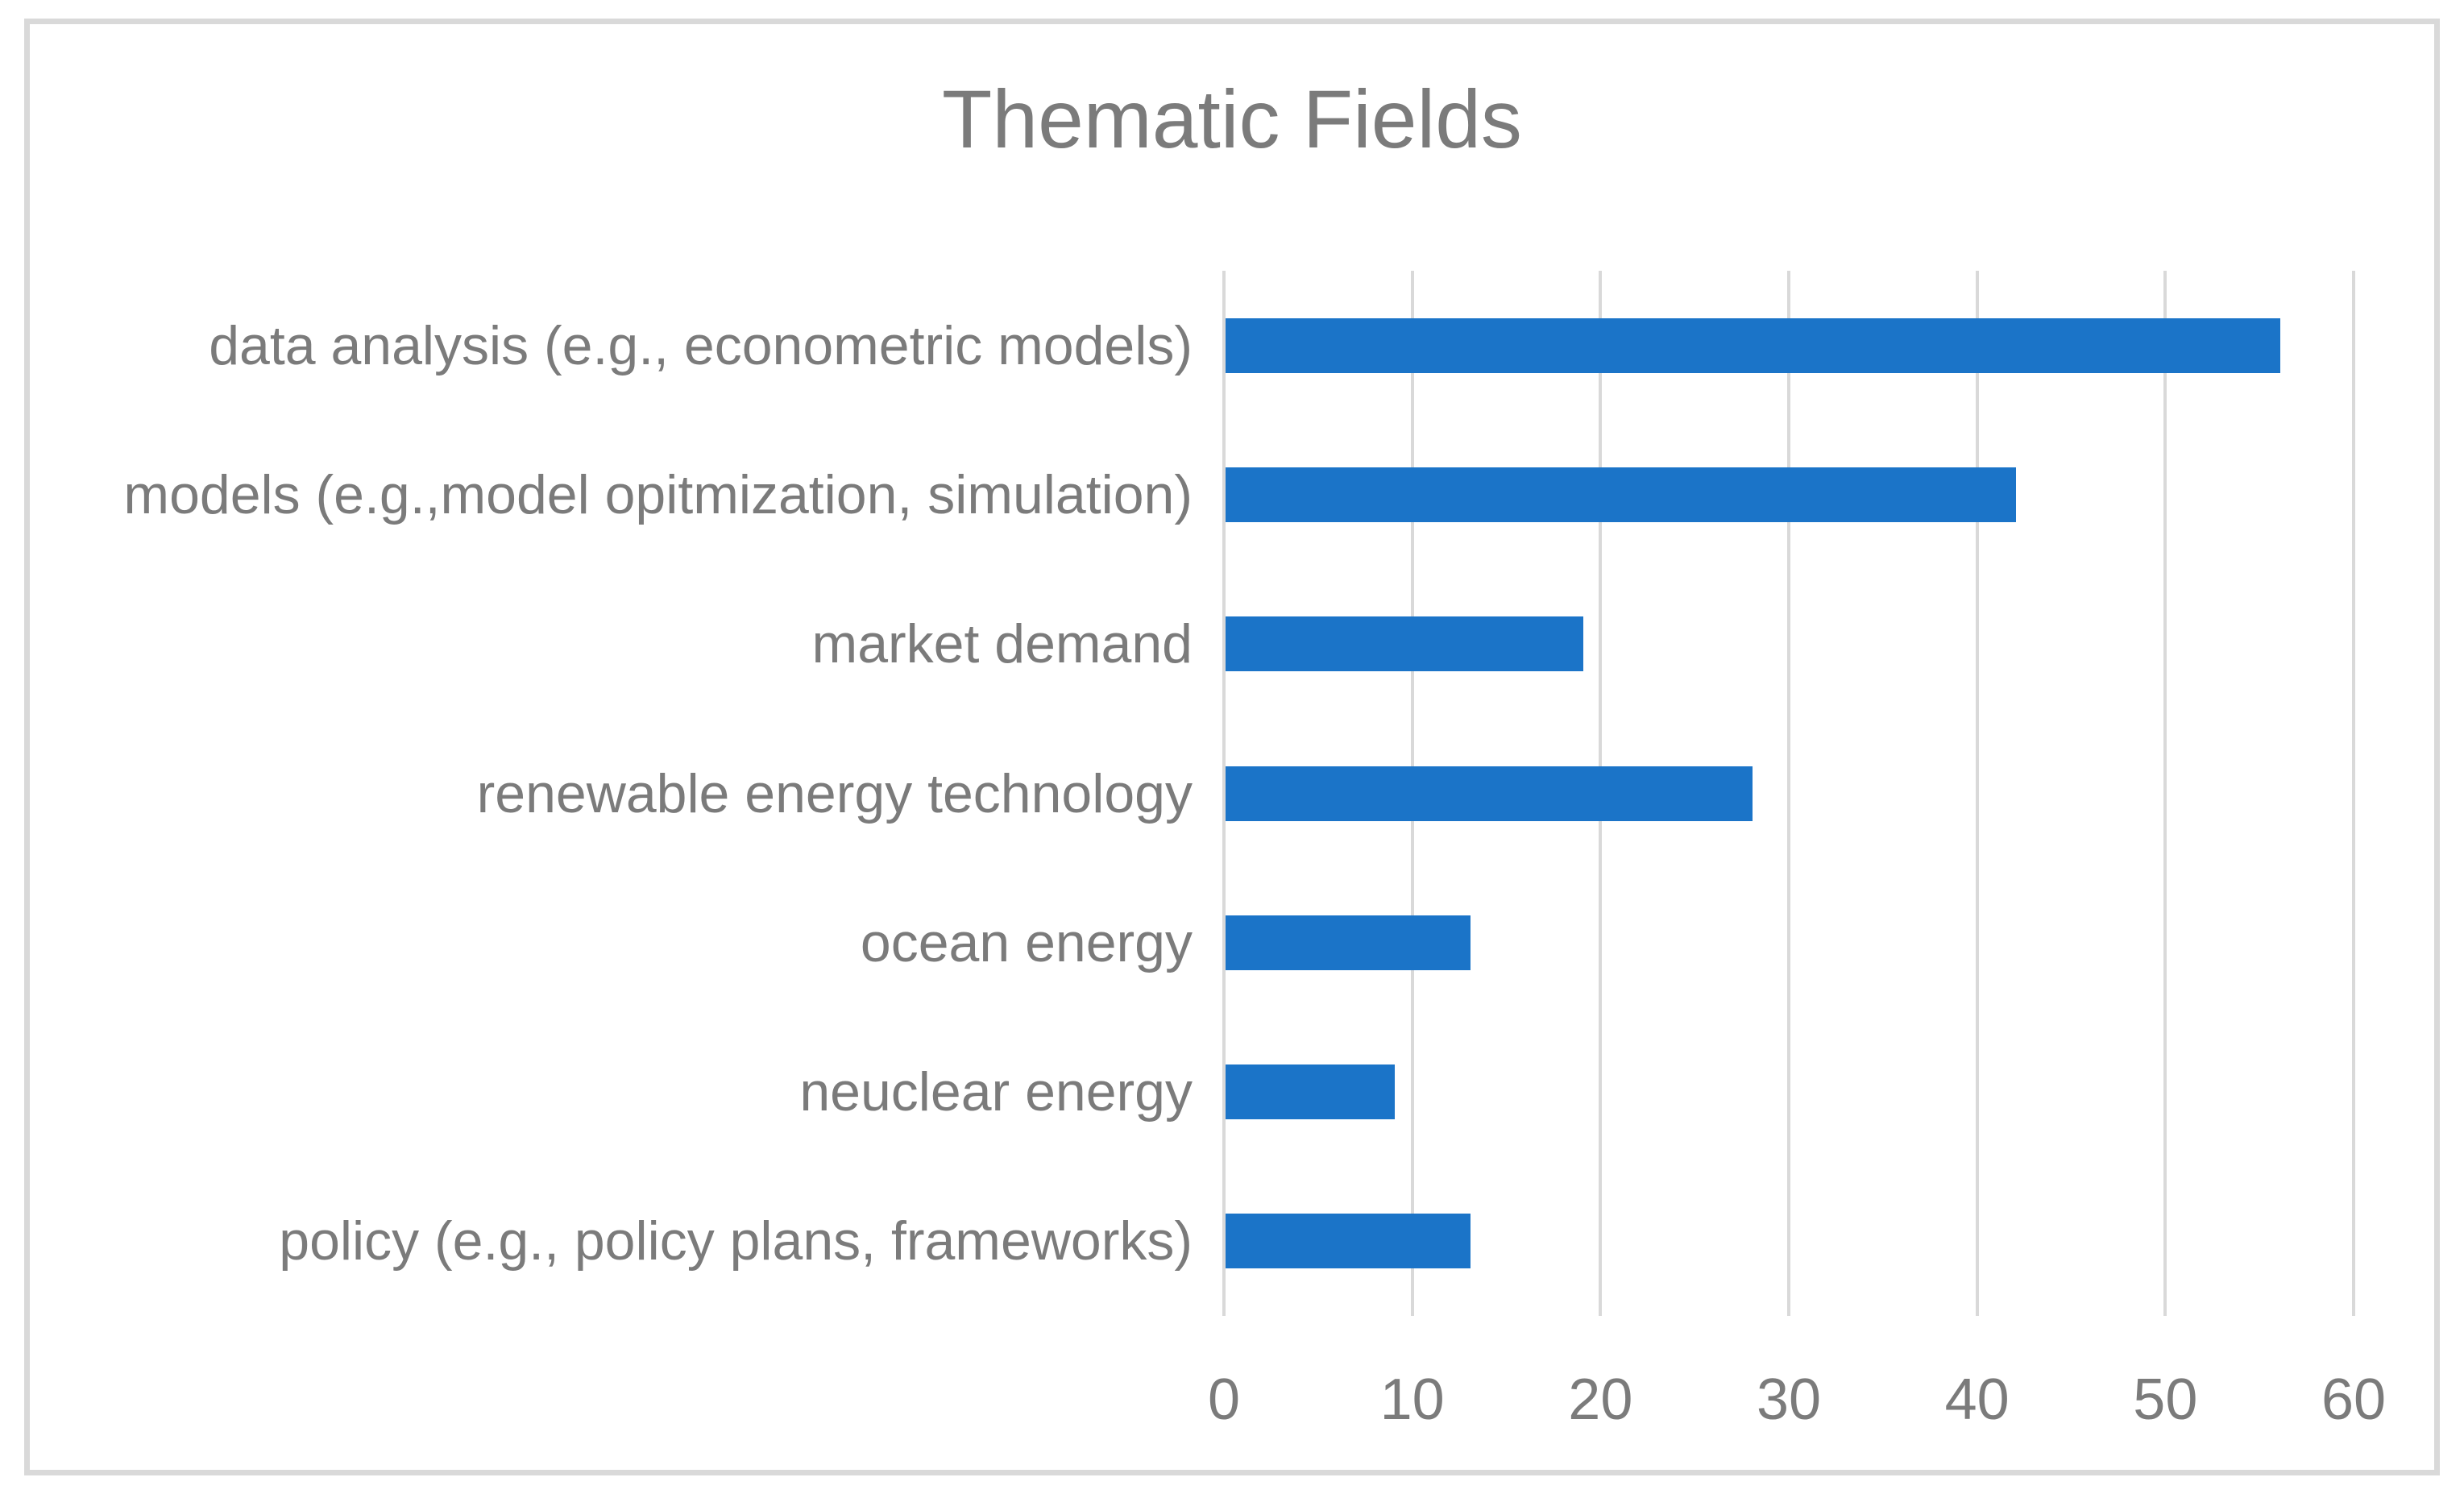 The image size is (2464, 1494). Describe the element at coordinates (1977, 1399) in the screenshot. I see `x-tick-label: 40` at that location.